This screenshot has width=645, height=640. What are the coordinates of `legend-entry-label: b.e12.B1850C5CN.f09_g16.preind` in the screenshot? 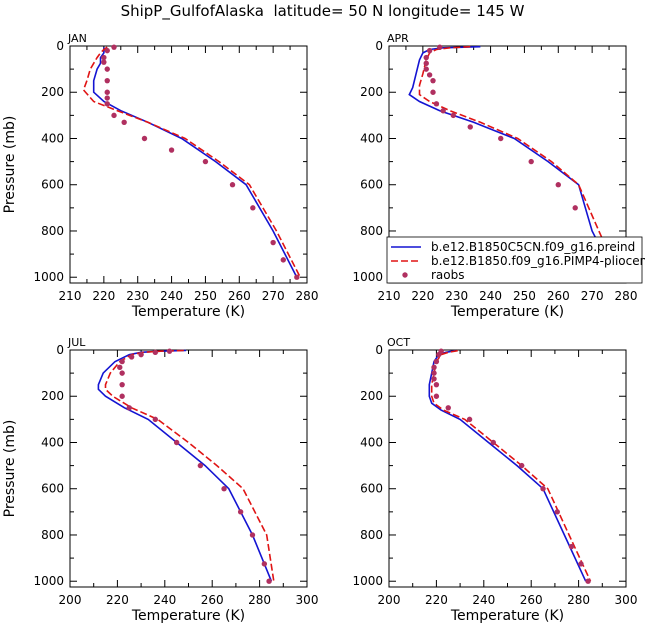 It's located at (533, 247).